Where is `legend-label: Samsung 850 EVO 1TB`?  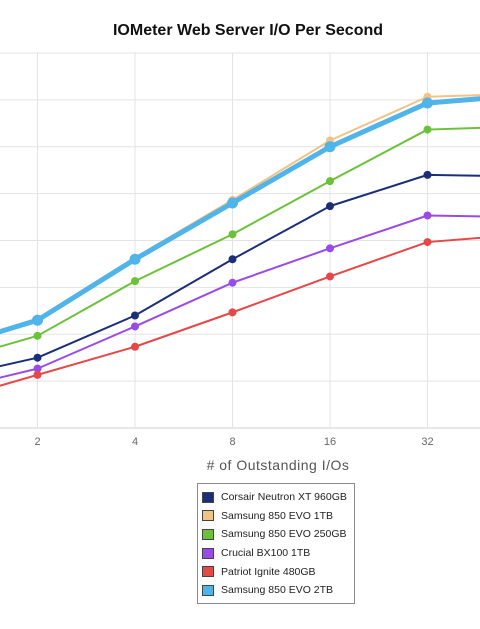
legend-label: Samsung 850 EVO 1TB is located at coordinates (277, 515).